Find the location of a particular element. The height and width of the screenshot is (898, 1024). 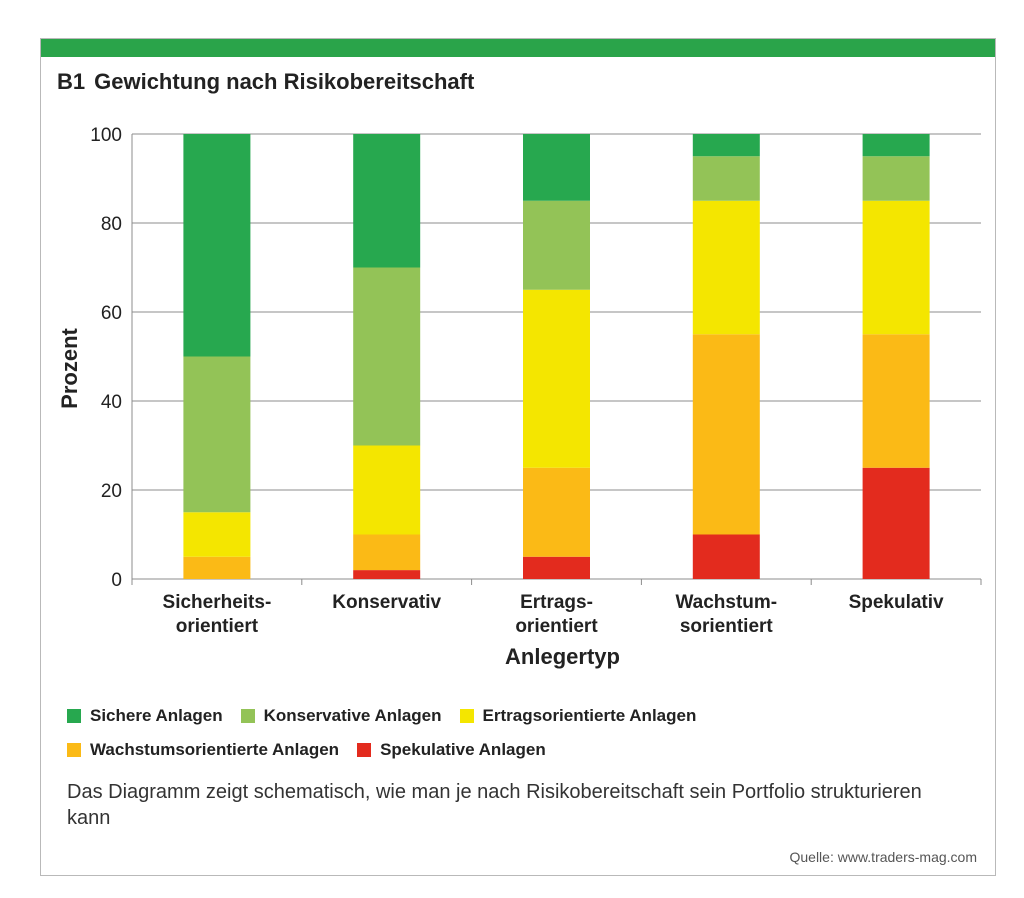

chart-title: B1 Gewichtung nach Risikobereitschaft is located at coordinates (265, 82).